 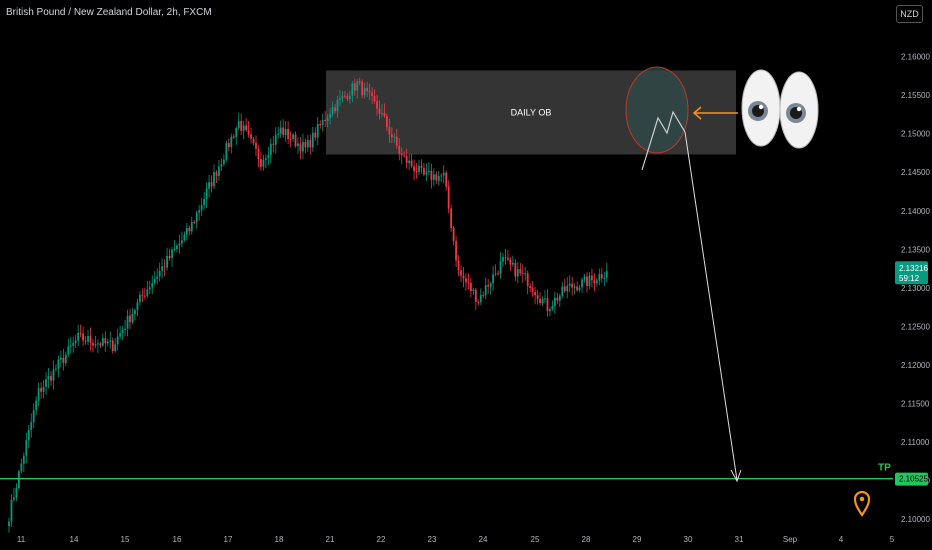 I want to click on map-pin-icon, so click(x=862, y=503).